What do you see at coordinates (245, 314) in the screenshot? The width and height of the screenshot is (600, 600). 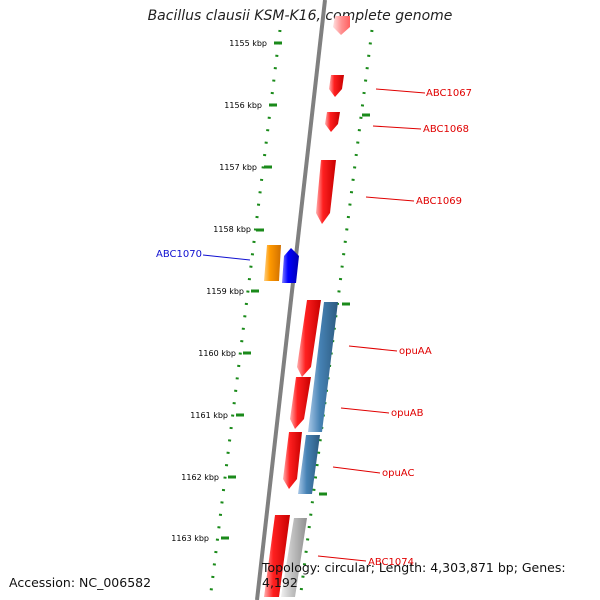 I see `scale-ring-dots` at bounding box center [245, 314].